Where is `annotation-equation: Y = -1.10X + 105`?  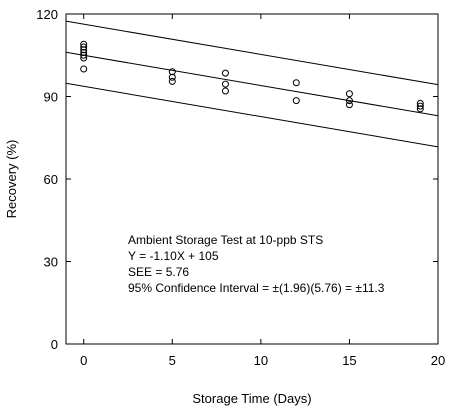 annotation-equation: Y = -1.10X + 105 is located at coordinates (173, 256).